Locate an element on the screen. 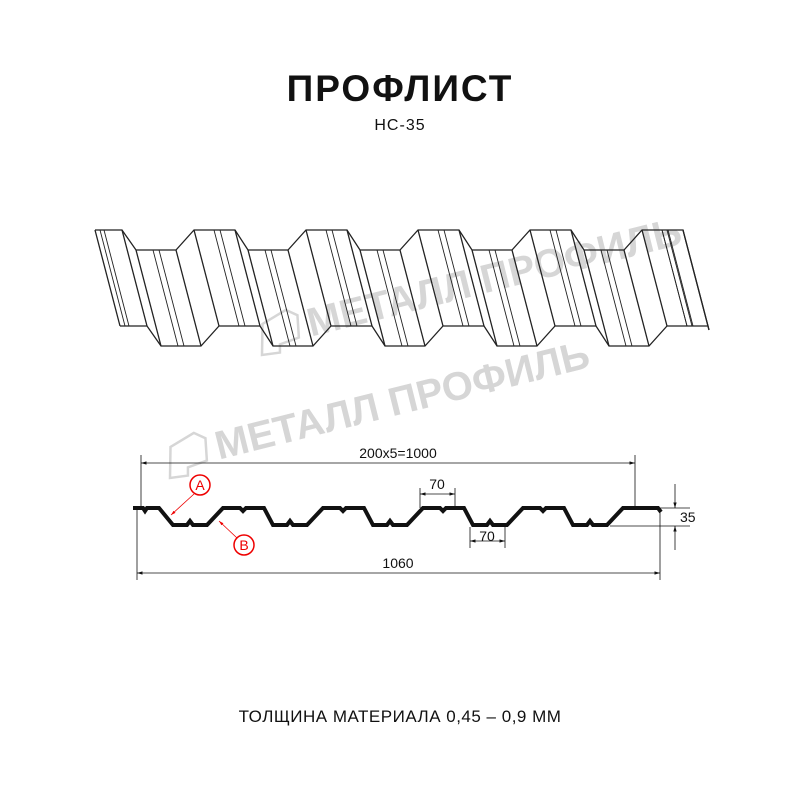 The width and height of the screenshot is (800, 800). callout-a: A is located at coordinates (190, 495).